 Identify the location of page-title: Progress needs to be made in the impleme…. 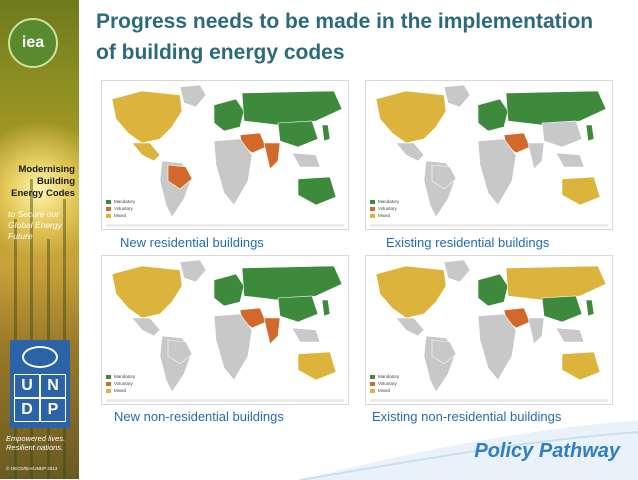
(345, 37).